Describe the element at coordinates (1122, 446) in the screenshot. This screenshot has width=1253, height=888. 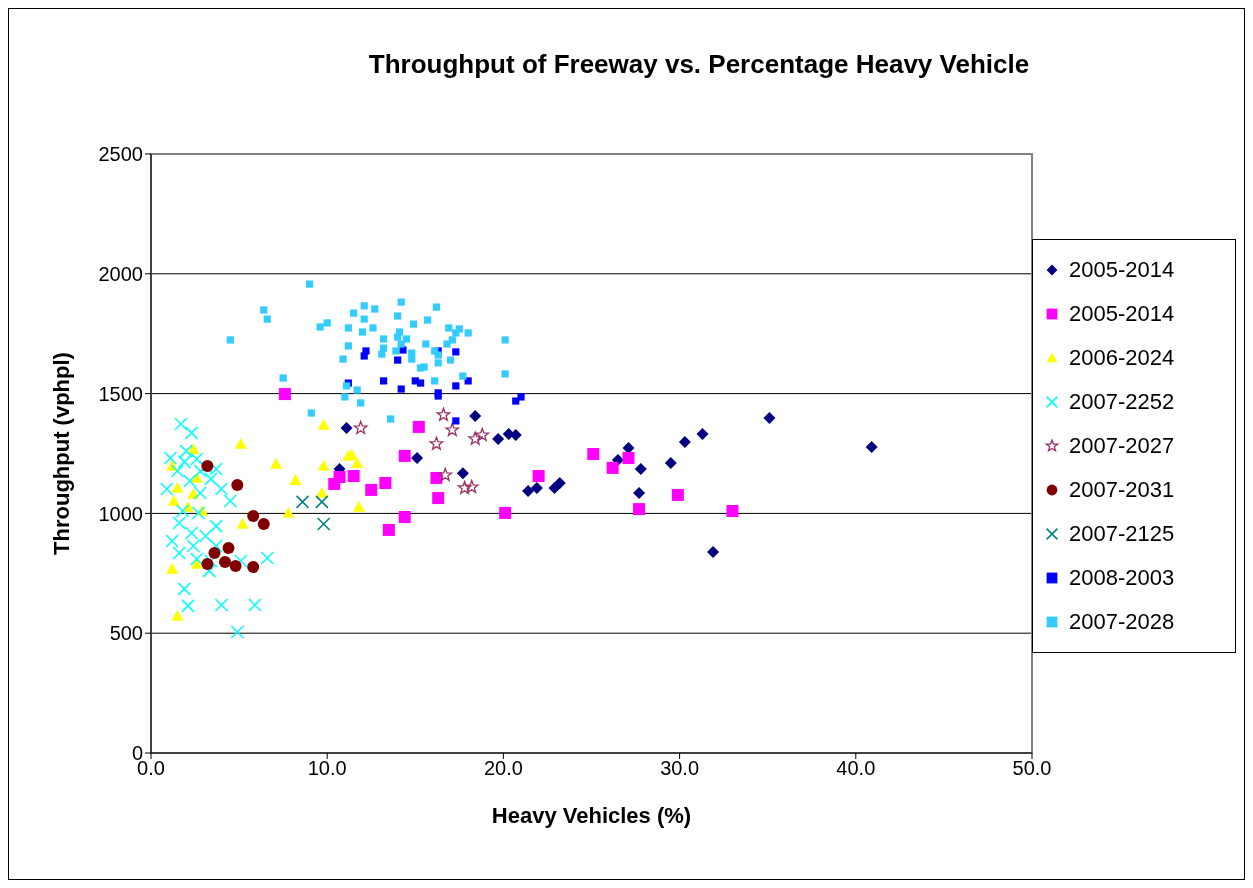
I see `legend-label: 2007-2027` at that location.